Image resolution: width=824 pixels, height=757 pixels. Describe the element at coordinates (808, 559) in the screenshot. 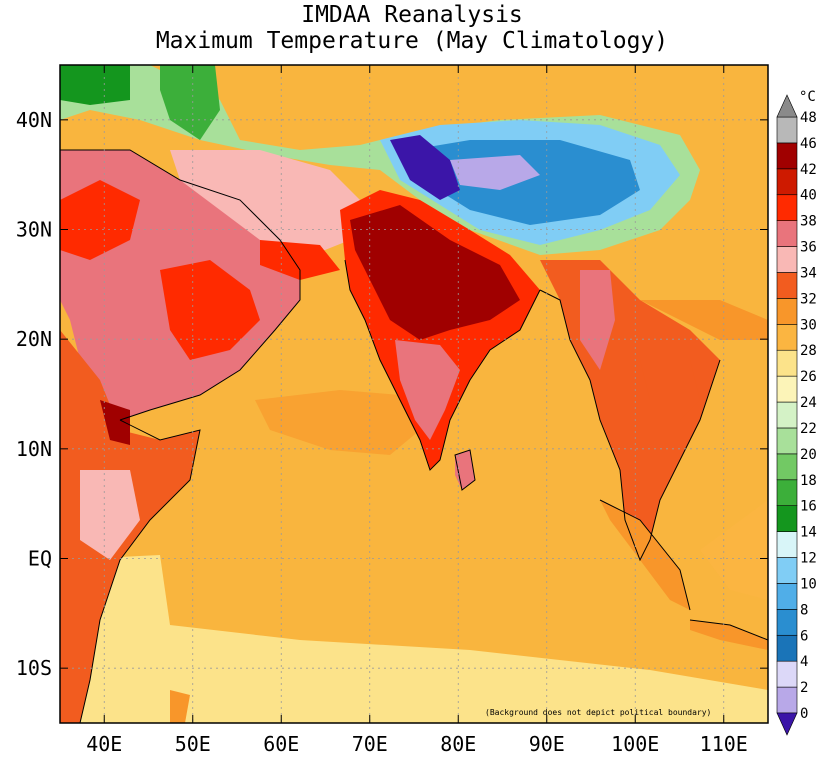

I see `colorbar-tick-label: 12` at that location.